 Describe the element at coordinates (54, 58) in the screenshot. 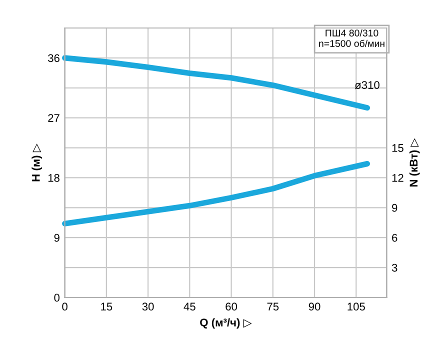

I see `y-tick-label: 36` at that location.